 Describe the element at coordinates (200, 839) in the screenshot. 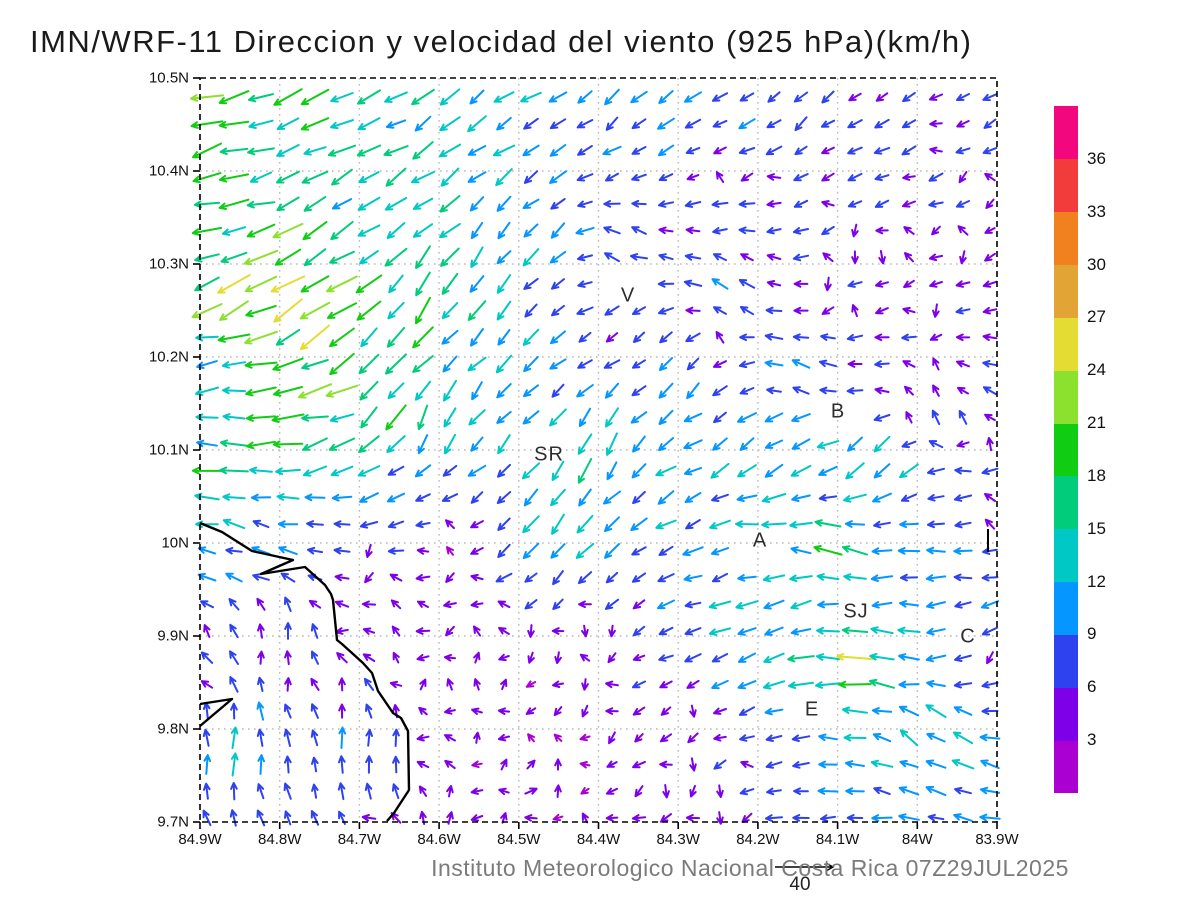

I see `x-axis-label: 84.9W` at that location.